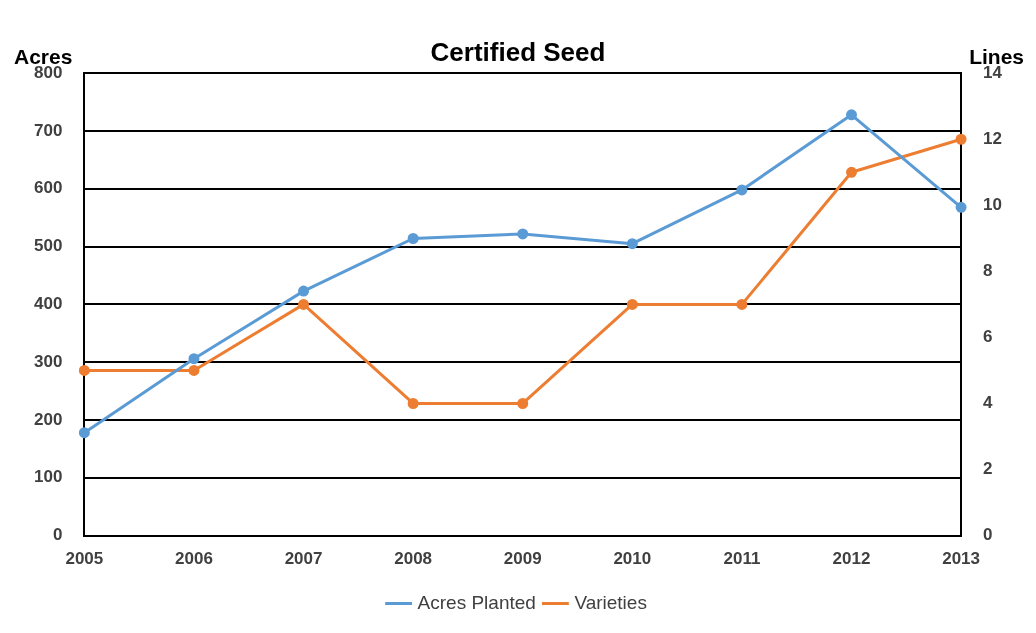 The height and width of the screenshot is (633, 1036). What do you see at coordinates (476, 602) in the screenshot?
I see `legend-label: Acres Planted` at bounding box center [476, 602].